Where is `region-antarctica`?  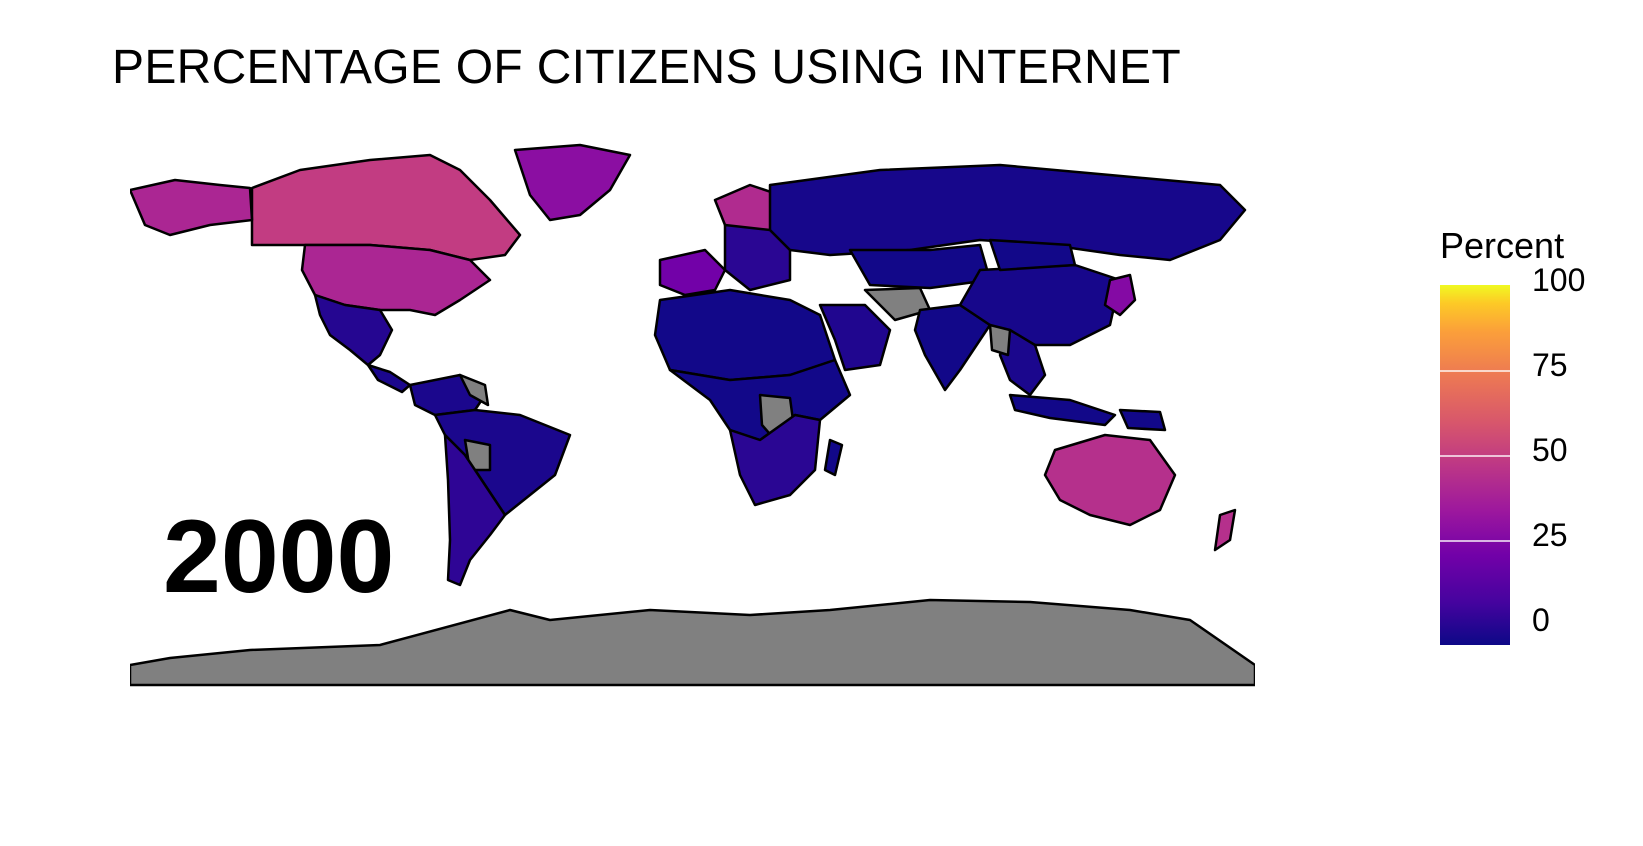
region-antarctica is located at coordinates (692, 642).